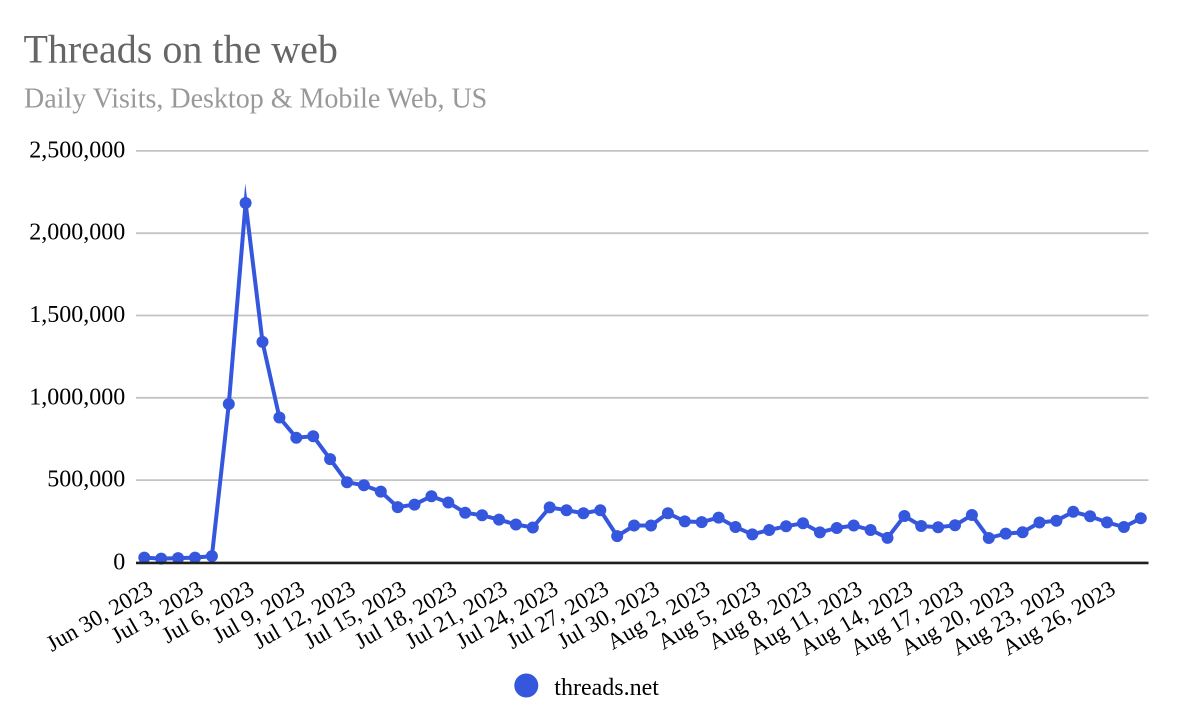 The image size is (1178, 728). Describe the element at coordinates (86, 480) in the screenshot. I see `svg-text: 500,000` at that location.